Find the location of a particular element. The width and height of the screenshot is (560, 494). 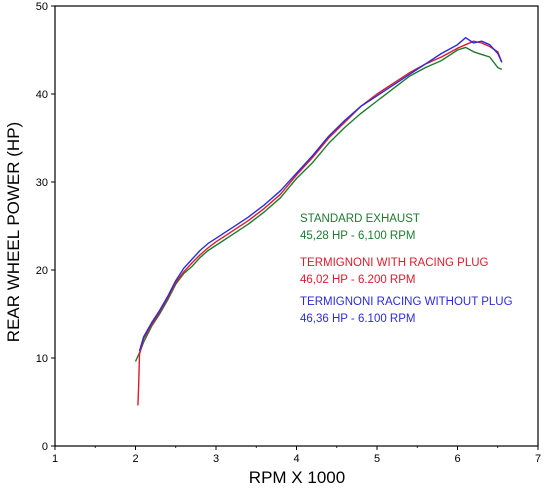

y-tick-label: 0 is located at coordinates (45, 447).